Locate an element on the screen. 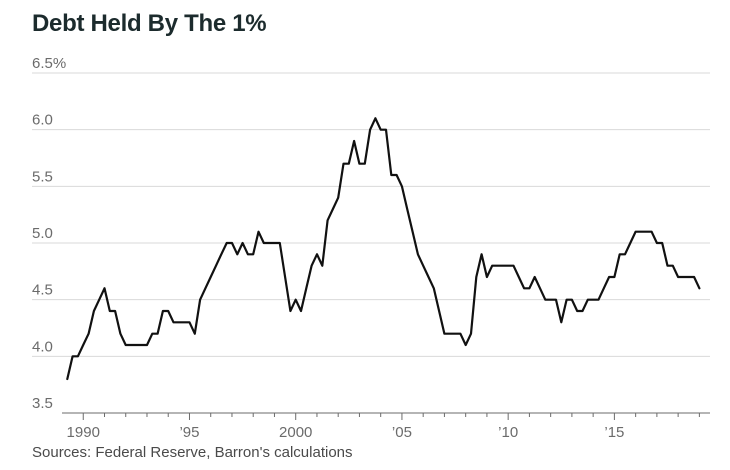 The image size is (730, 470). y-axis-ticks: 6.5% 6.0 5.5 5.0 4.5 4.0 3.5 is located at coordinates (49, 233).